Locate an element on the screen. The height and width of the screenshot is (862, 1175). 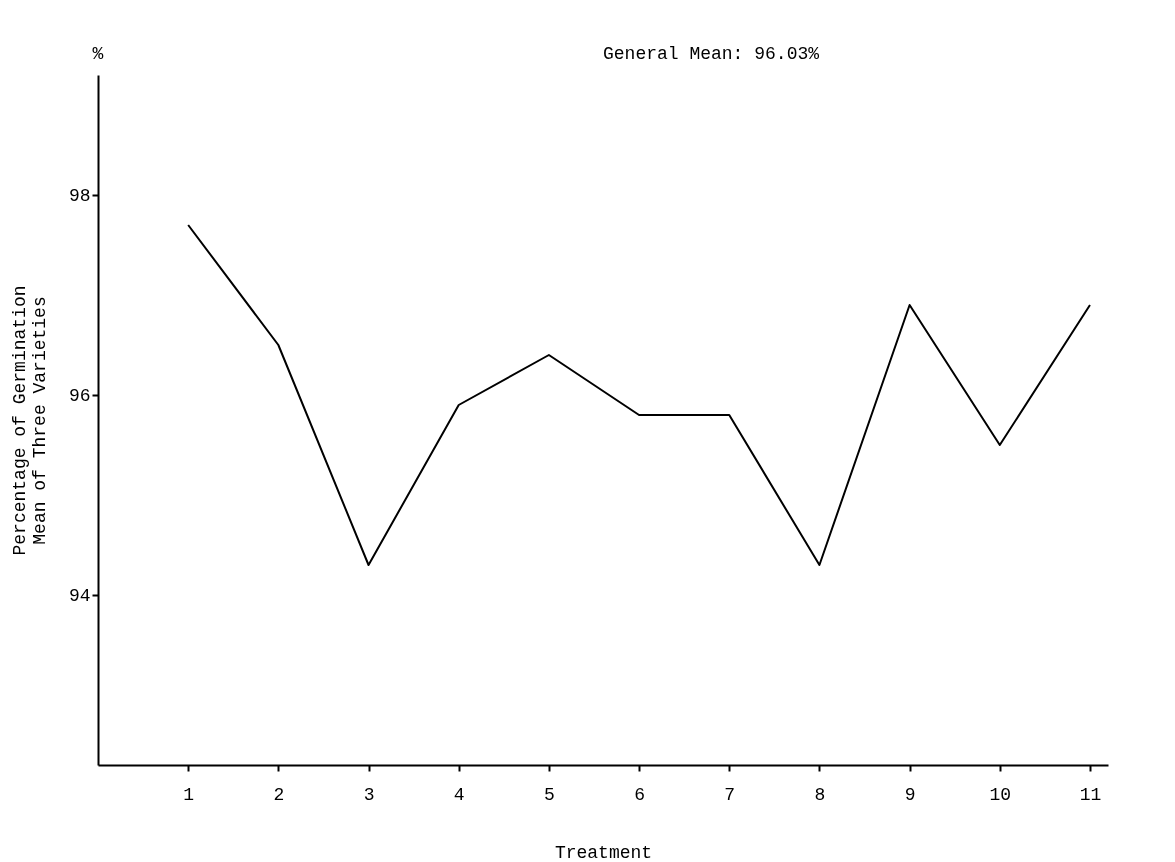
x-tick-label: 9 is located at coordinates (910, 794).